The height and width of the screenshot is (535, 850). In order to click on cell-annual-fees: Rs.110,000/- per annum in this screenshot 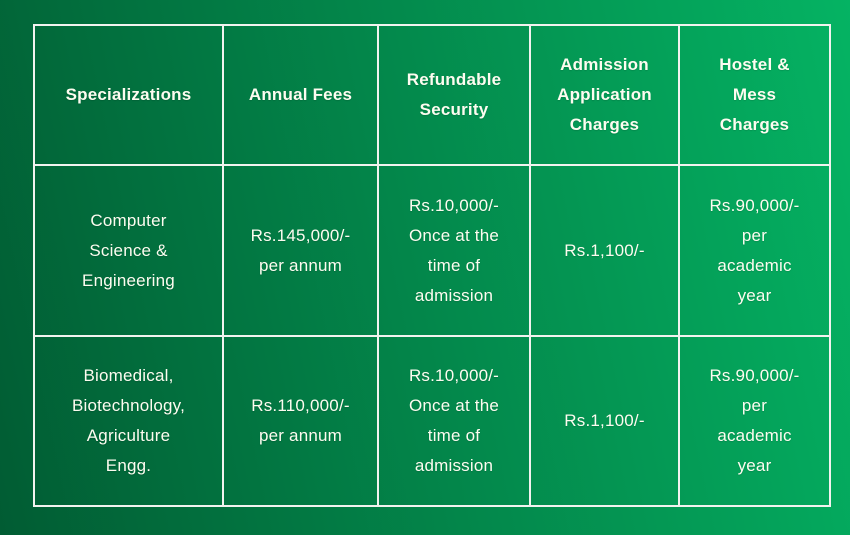, I will do `click(300, 421)`.